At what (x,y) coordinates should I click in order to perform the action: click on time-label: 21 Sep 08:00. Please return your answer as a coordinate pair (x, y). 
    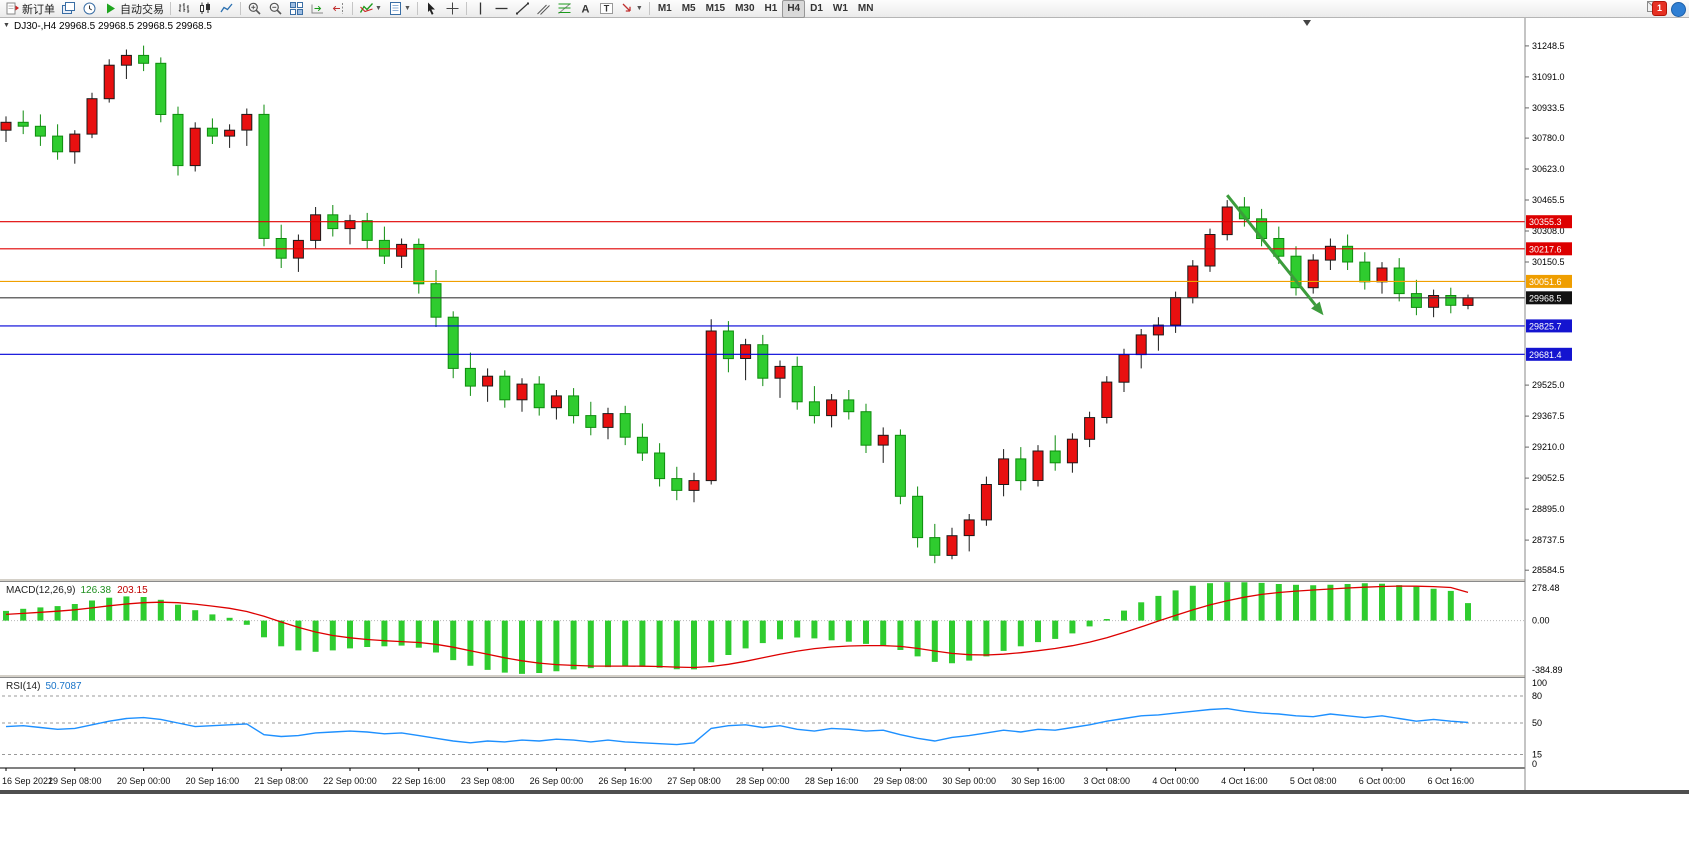
    Looking at the image, I should click on (281, 781).